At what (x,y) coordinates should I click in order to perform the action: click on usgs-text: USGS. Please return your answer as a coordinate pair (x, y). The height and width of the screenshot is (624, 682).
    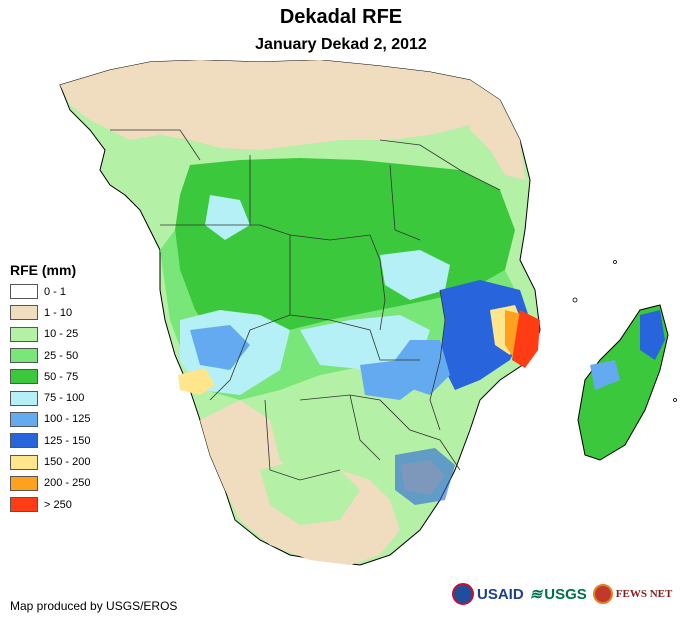
    Looking at the image, I should click on (565, 594).